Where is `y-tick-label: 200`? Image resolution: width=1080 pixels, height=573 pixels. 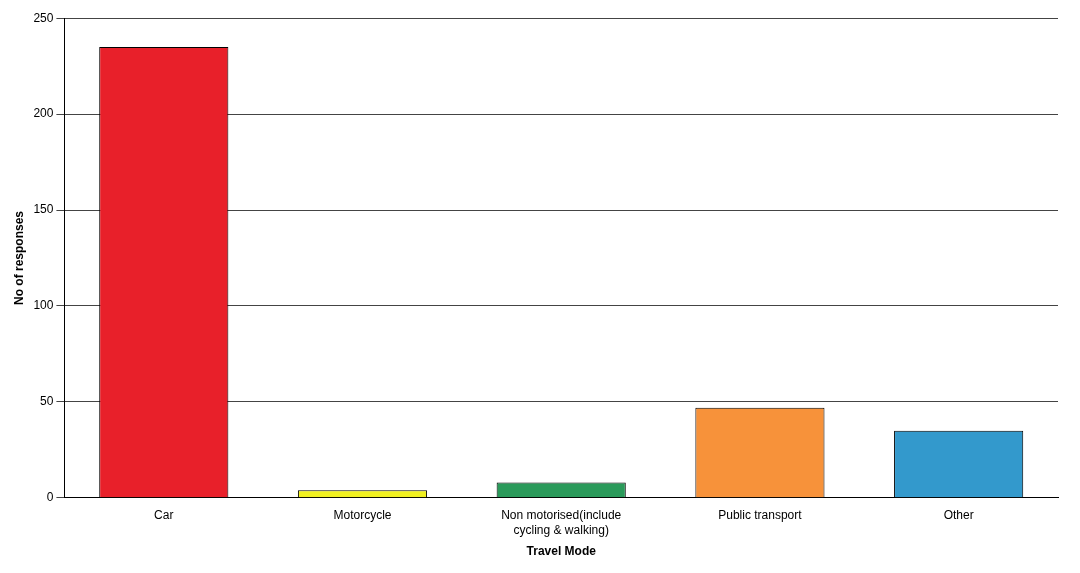
y-tick-label: 200 is located at coordinates (43, 113).